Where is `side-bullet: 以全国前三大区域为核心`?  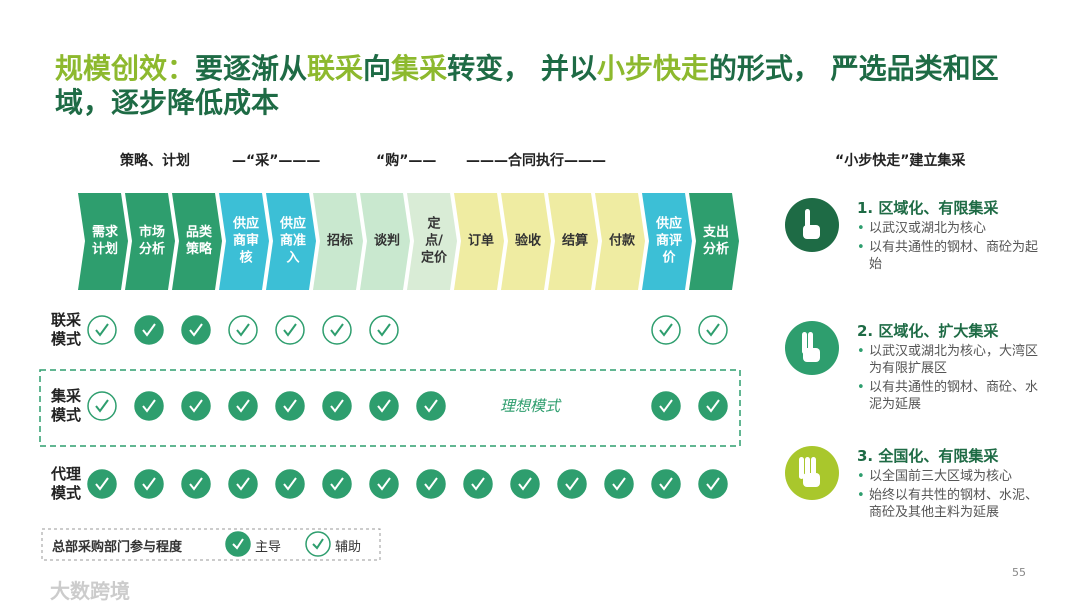
side-bullet: 以全国前三大区域为核心 is located at coordinates (948, 476).